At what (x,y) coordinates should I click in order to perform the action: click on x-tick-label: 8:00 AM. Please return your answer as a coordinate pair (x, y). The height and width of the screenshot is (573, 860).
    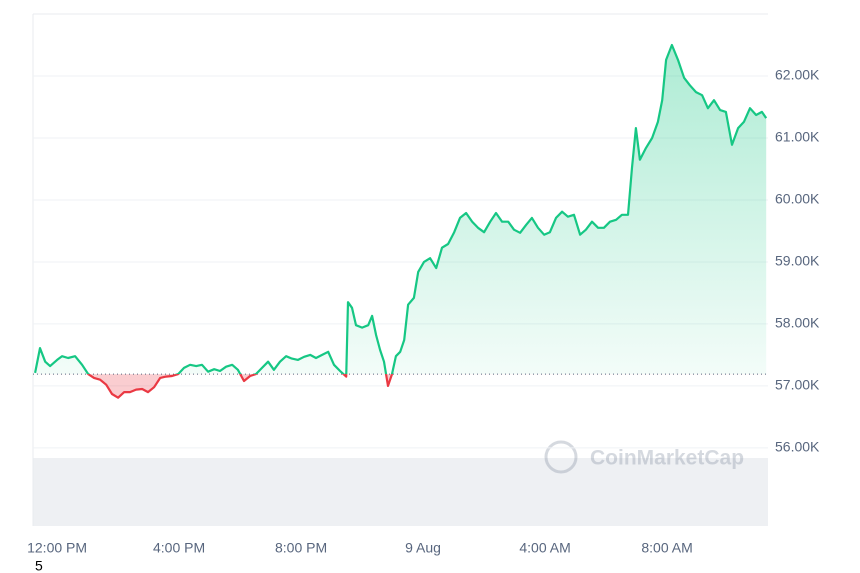
    Looking at the image, I should click on (666, 548).